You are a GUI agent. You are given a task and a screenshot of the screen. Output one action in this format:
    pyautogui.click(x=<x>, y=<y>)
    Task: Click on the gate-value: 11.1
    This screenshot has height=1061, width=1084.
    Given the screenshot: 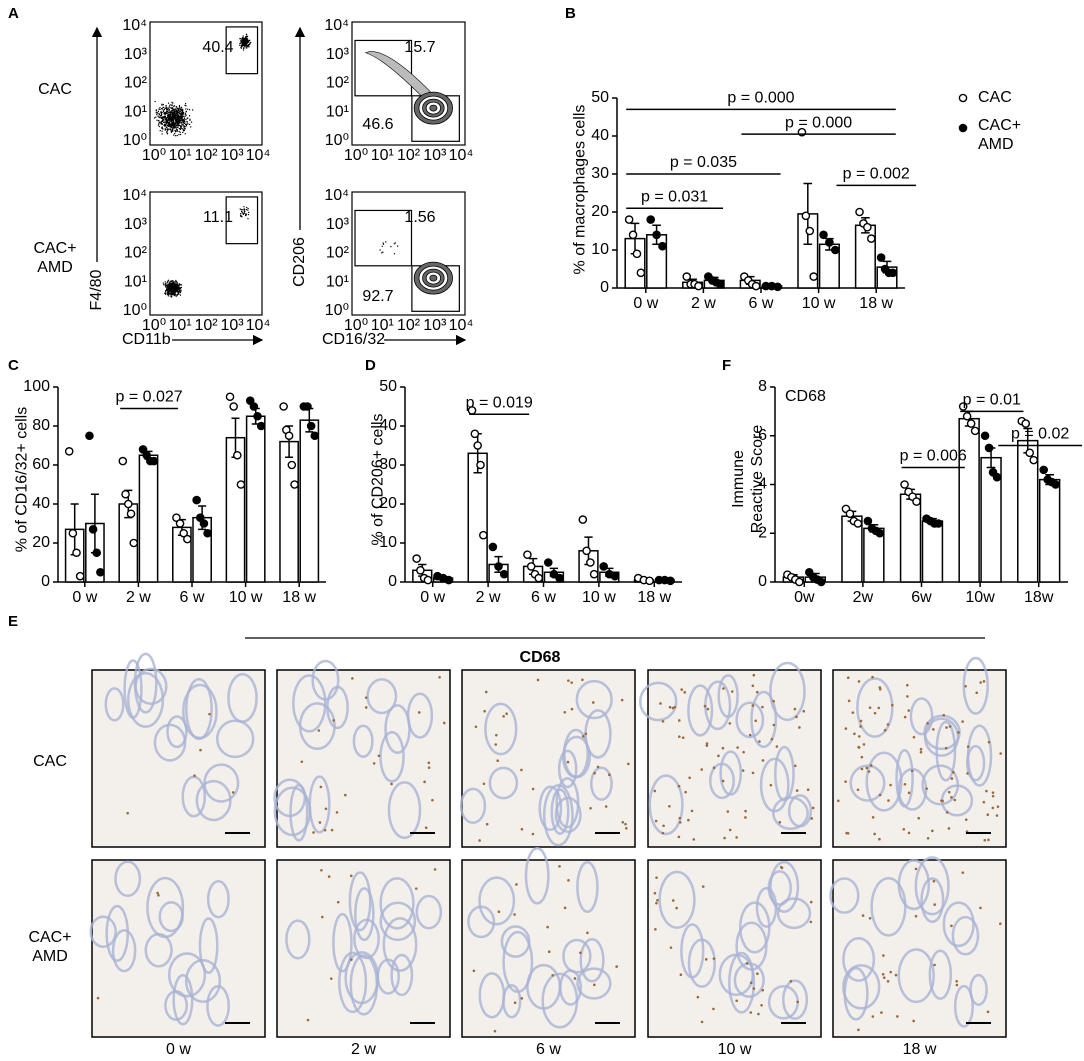 What is the action you would take?
    pyautogui.click(x=218, y=217)
    